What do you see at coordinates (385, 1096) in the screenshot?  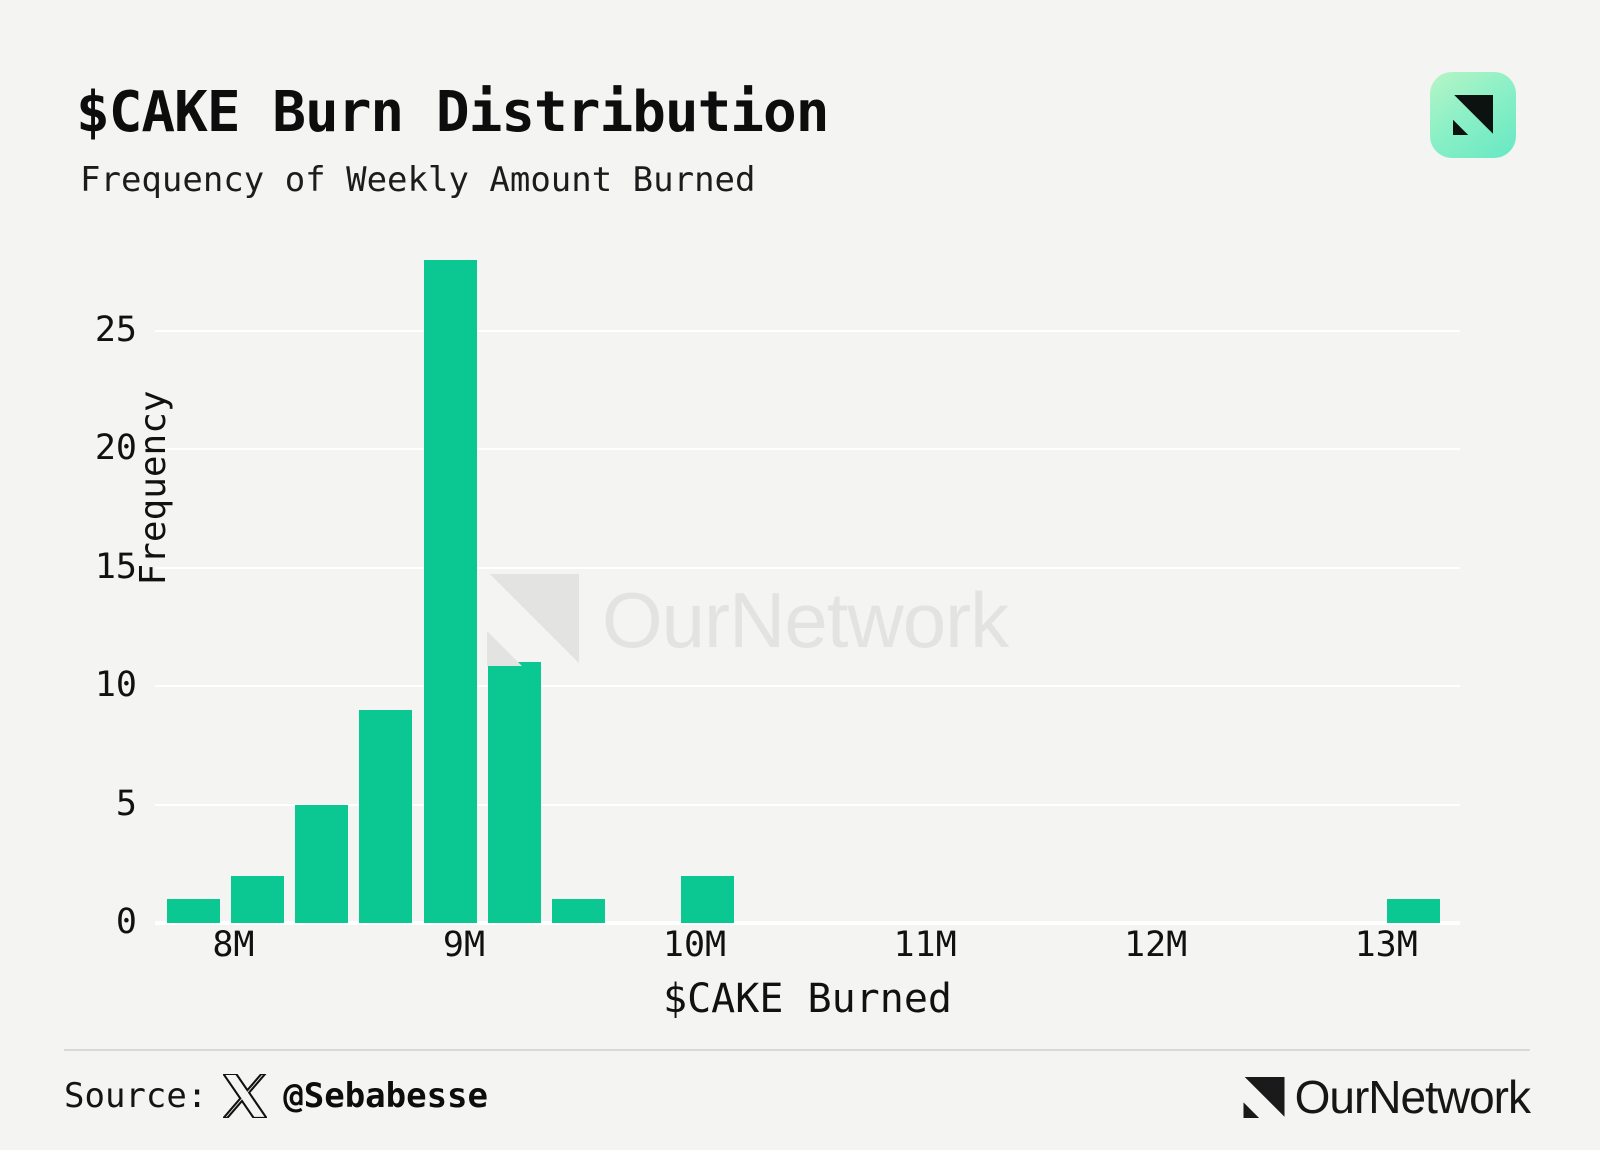 I see `source-handle: @Sebabesse` at bounding box center [385, 1096].